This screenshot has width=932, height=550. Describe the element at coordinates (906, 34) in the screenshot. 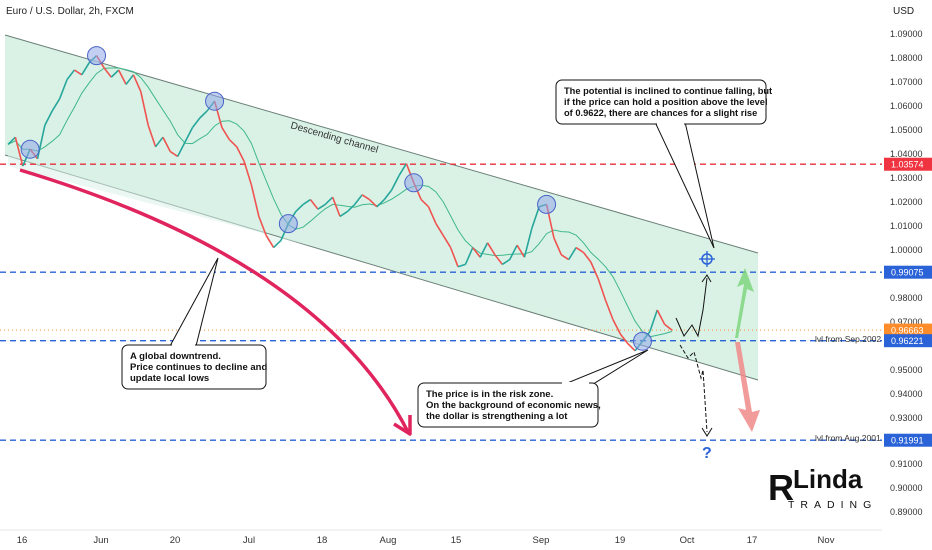

I see `y-tick-label: 1.09000` at that location.